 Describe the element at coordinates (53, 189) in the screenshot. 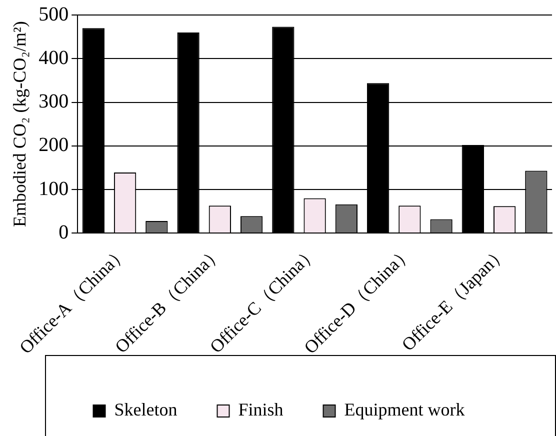

I see `y-tick-label: 100` at that location.